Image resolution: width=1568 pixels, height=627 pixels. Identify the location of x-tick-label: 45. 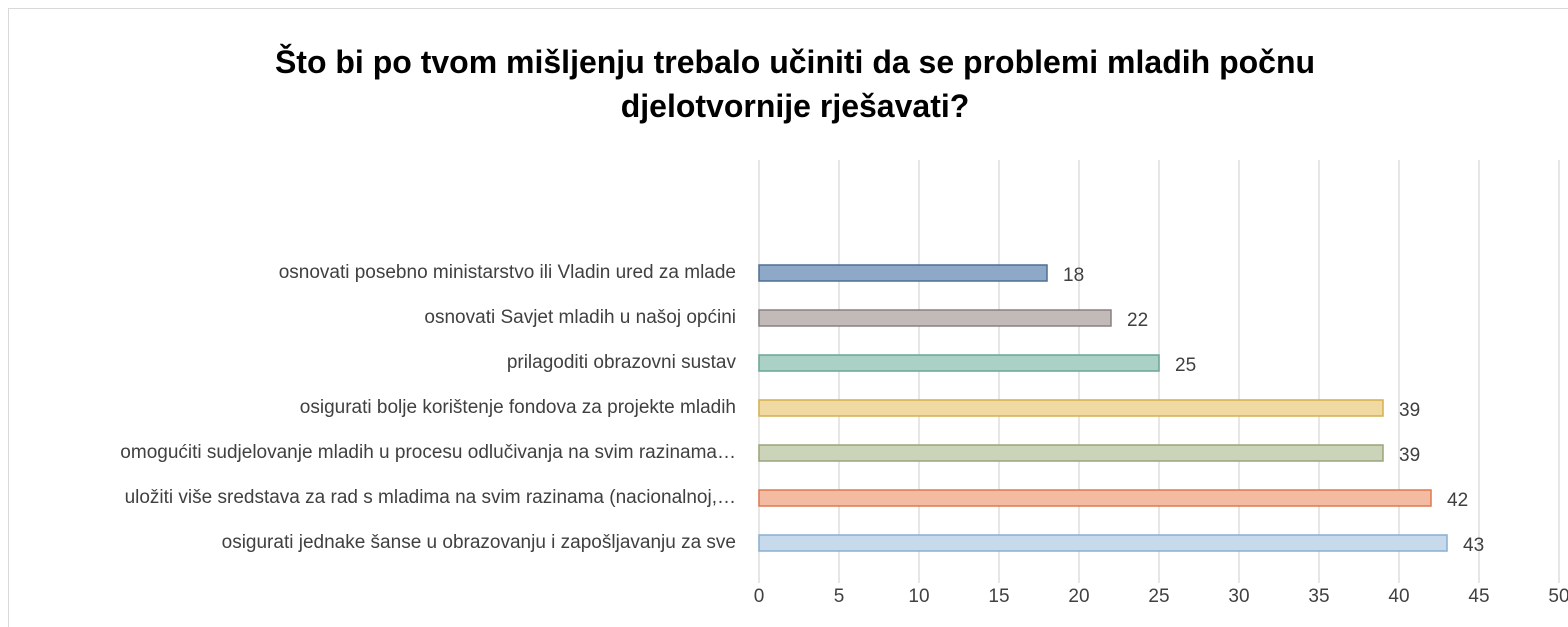
(1478, 596).